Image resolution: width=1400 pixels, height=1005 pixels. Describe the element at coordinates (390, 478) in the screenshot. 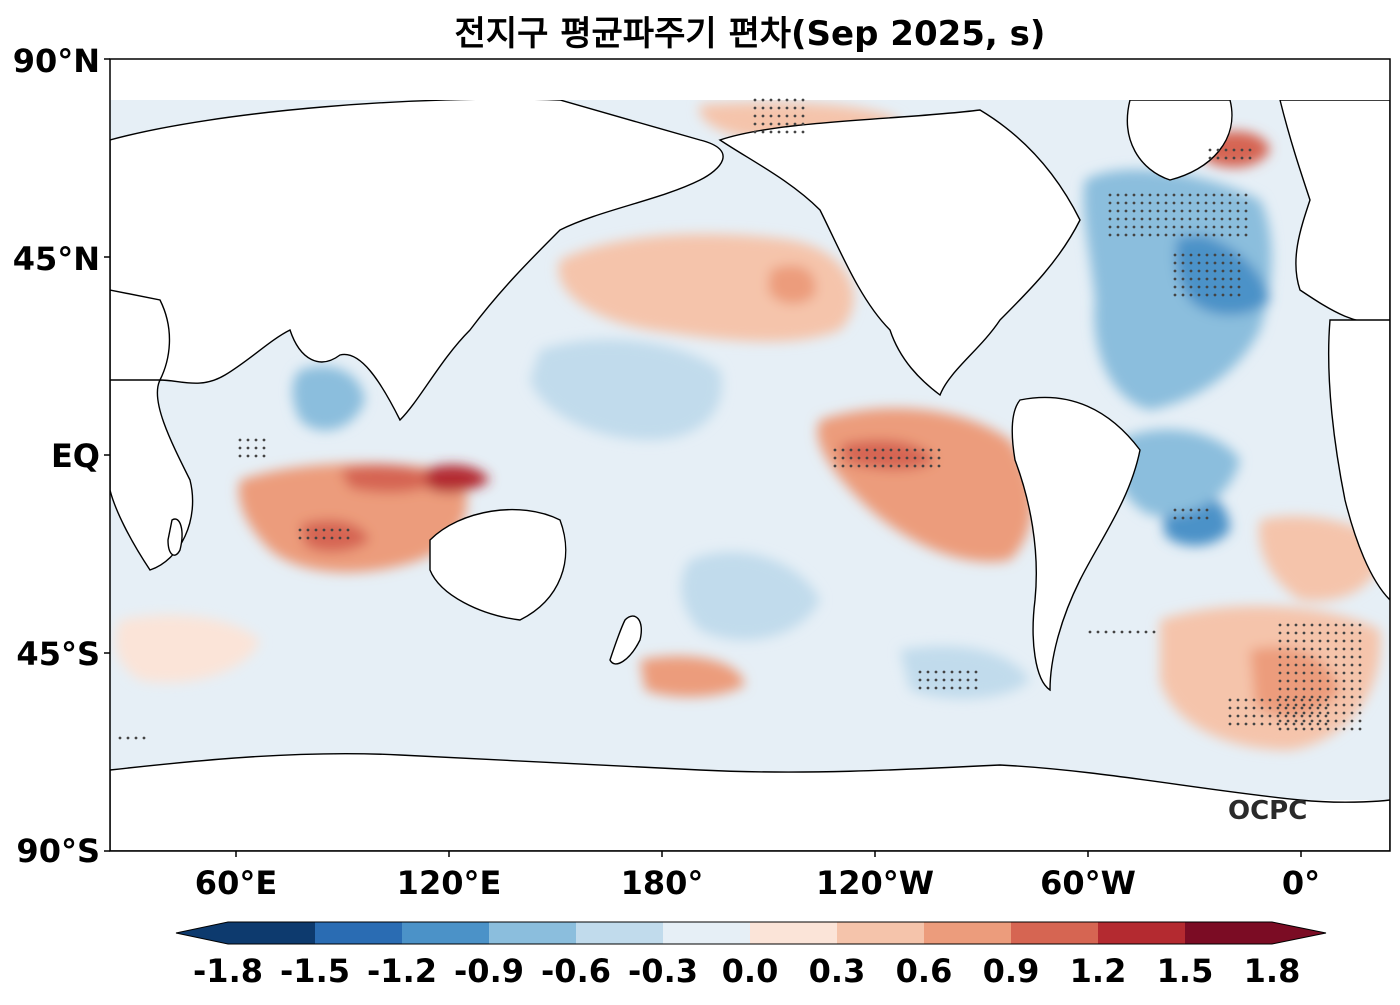

I see `region-java-pos` at that location.